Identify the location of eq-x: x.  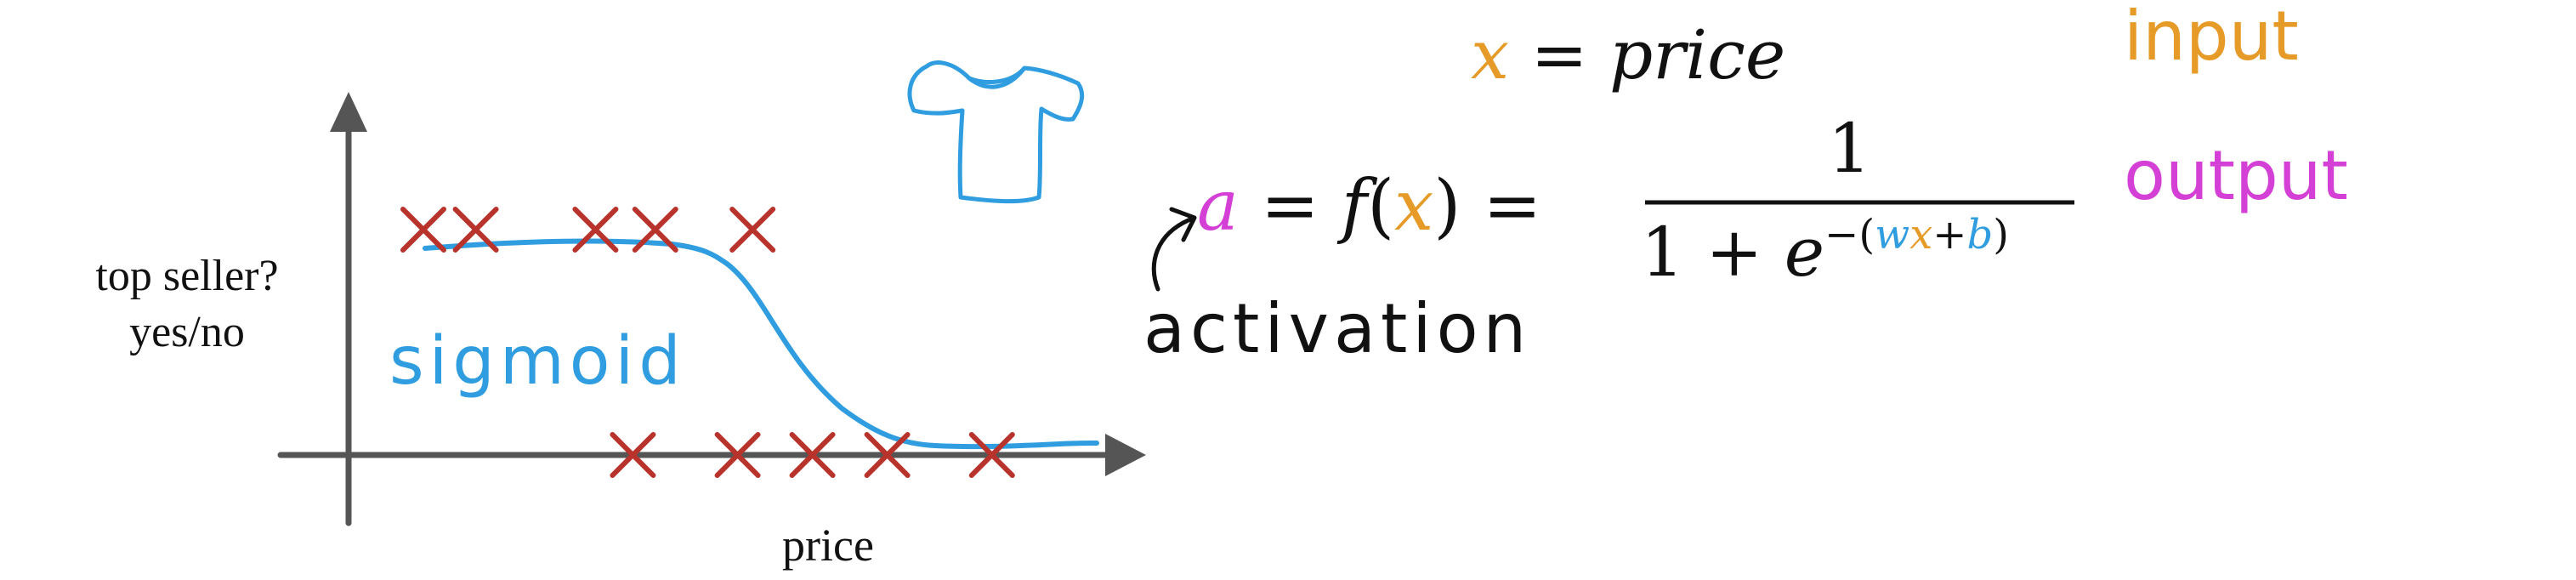
(1491, 55).